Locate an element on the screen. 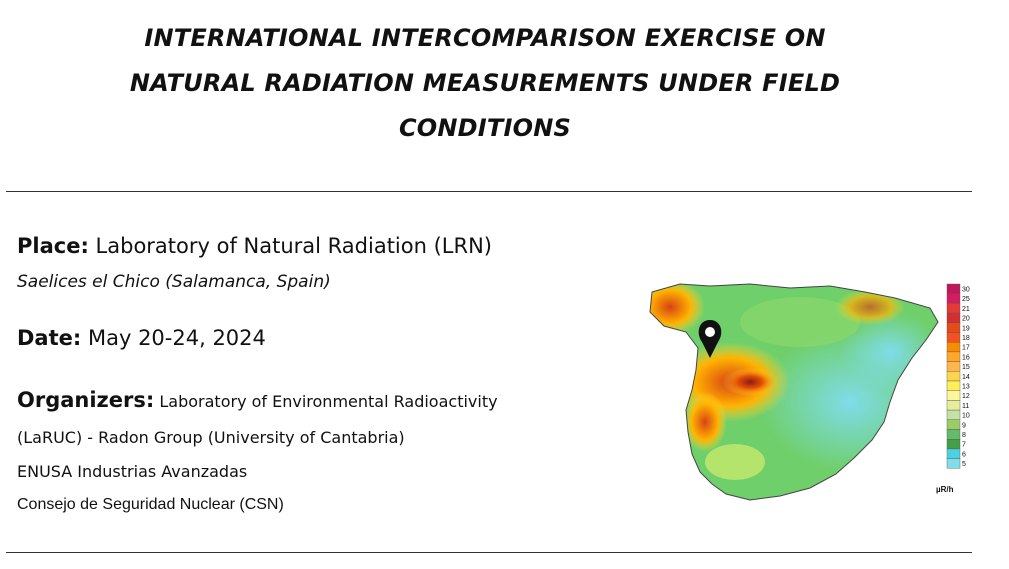  map-legend: 30 25 21 20 19 18 17 16 15 14 13 12 11 10 9 8 7 6 5 is located at coordinates (958, 376).